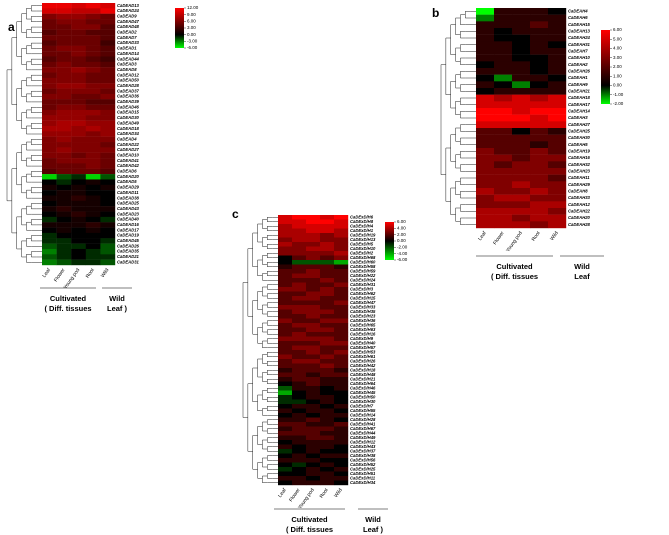 The image size is (669, 535). What do you see at coordinates (24, 134) in the screenshot?
I see `dendrogram` at bounding box center [24, 134].